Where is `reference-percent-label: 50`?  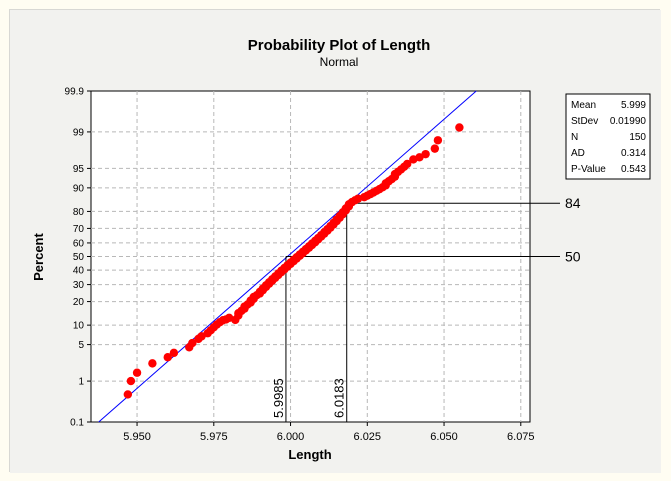 reference-percent-label: 50 is located at coordinates (573, 257).